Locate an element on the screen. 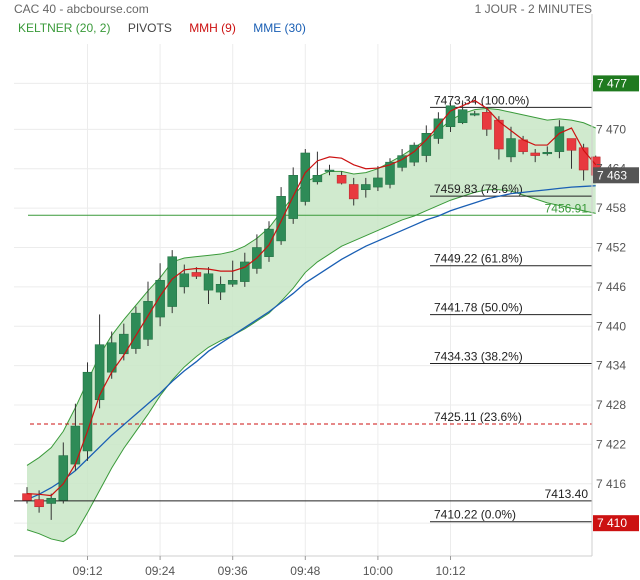 The width and height of the screenshot is (640, 580). price-tag-label: 7 477 is located at coordinates (612, 83).